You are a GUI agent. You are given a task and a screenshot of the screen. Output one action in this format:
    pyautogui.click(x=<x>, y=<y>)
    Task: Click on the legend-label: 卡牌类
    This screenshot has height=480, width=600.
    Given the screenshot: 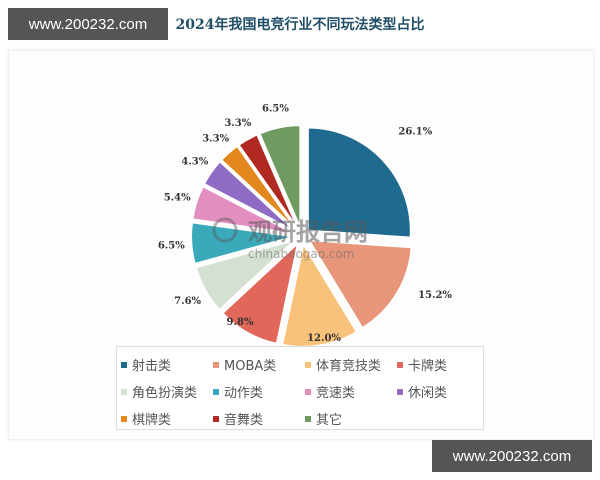 What is the action you would take?
    pyautogui.click(x=428, y=366)
    